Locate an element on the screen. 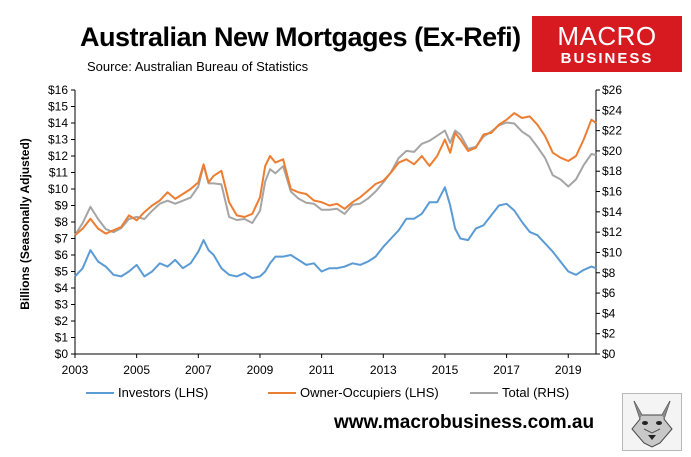 This screenshot has width=691, height=457. x-tick-label: 2003 is located at coordinates (75, 370).